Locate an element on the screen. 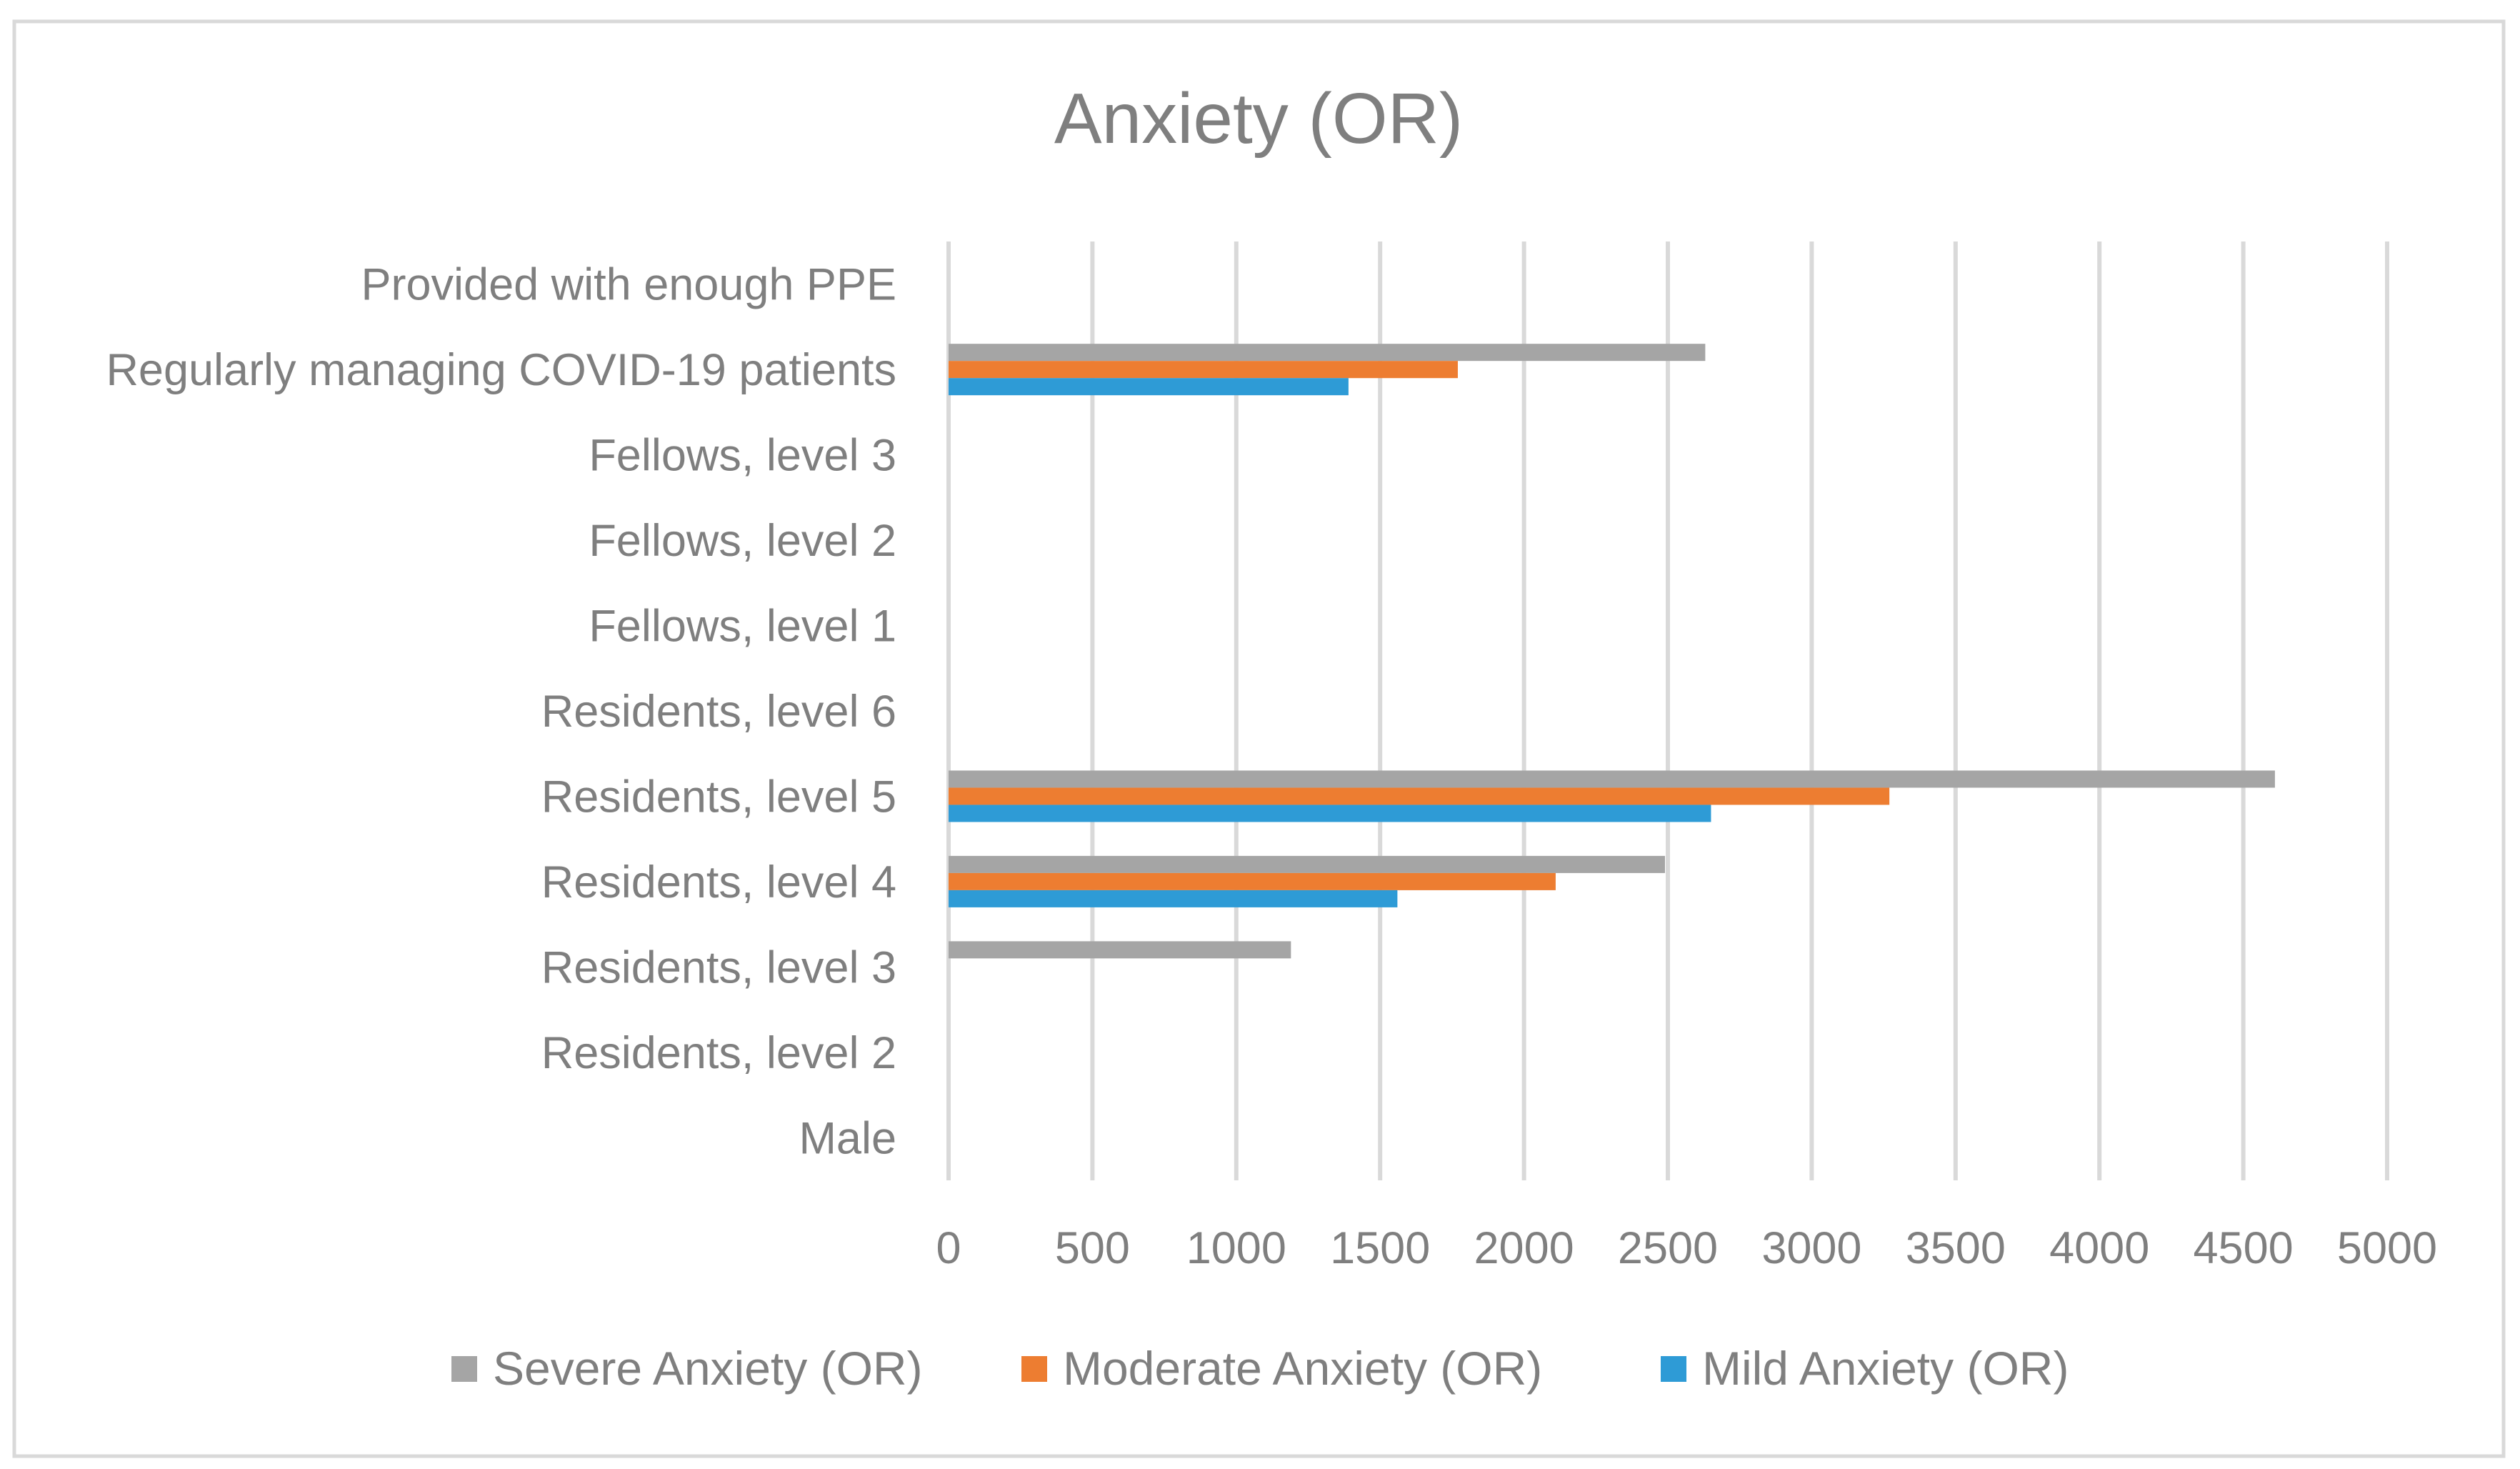 The image size is (2520, 1469). bar-moderate-anxiety-or-regularly-managing-covid-19-patients is located at coordinates (1203, 370).